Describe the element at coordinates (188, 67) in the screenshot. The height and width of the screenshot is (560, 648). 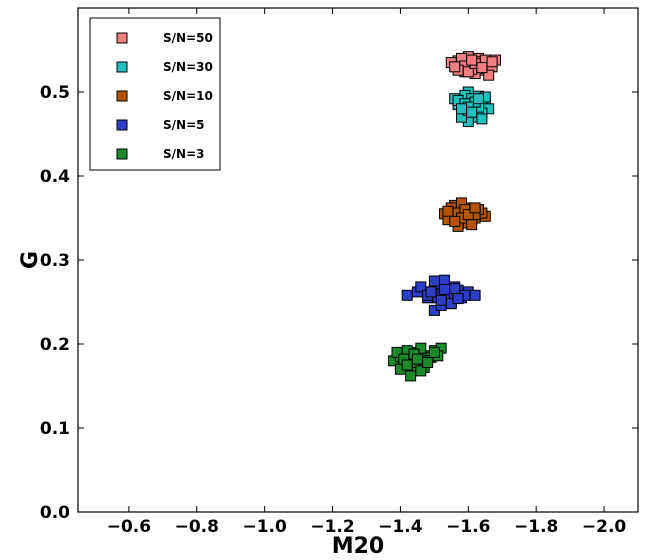
I see `legend-label: S/N=30` at that location.